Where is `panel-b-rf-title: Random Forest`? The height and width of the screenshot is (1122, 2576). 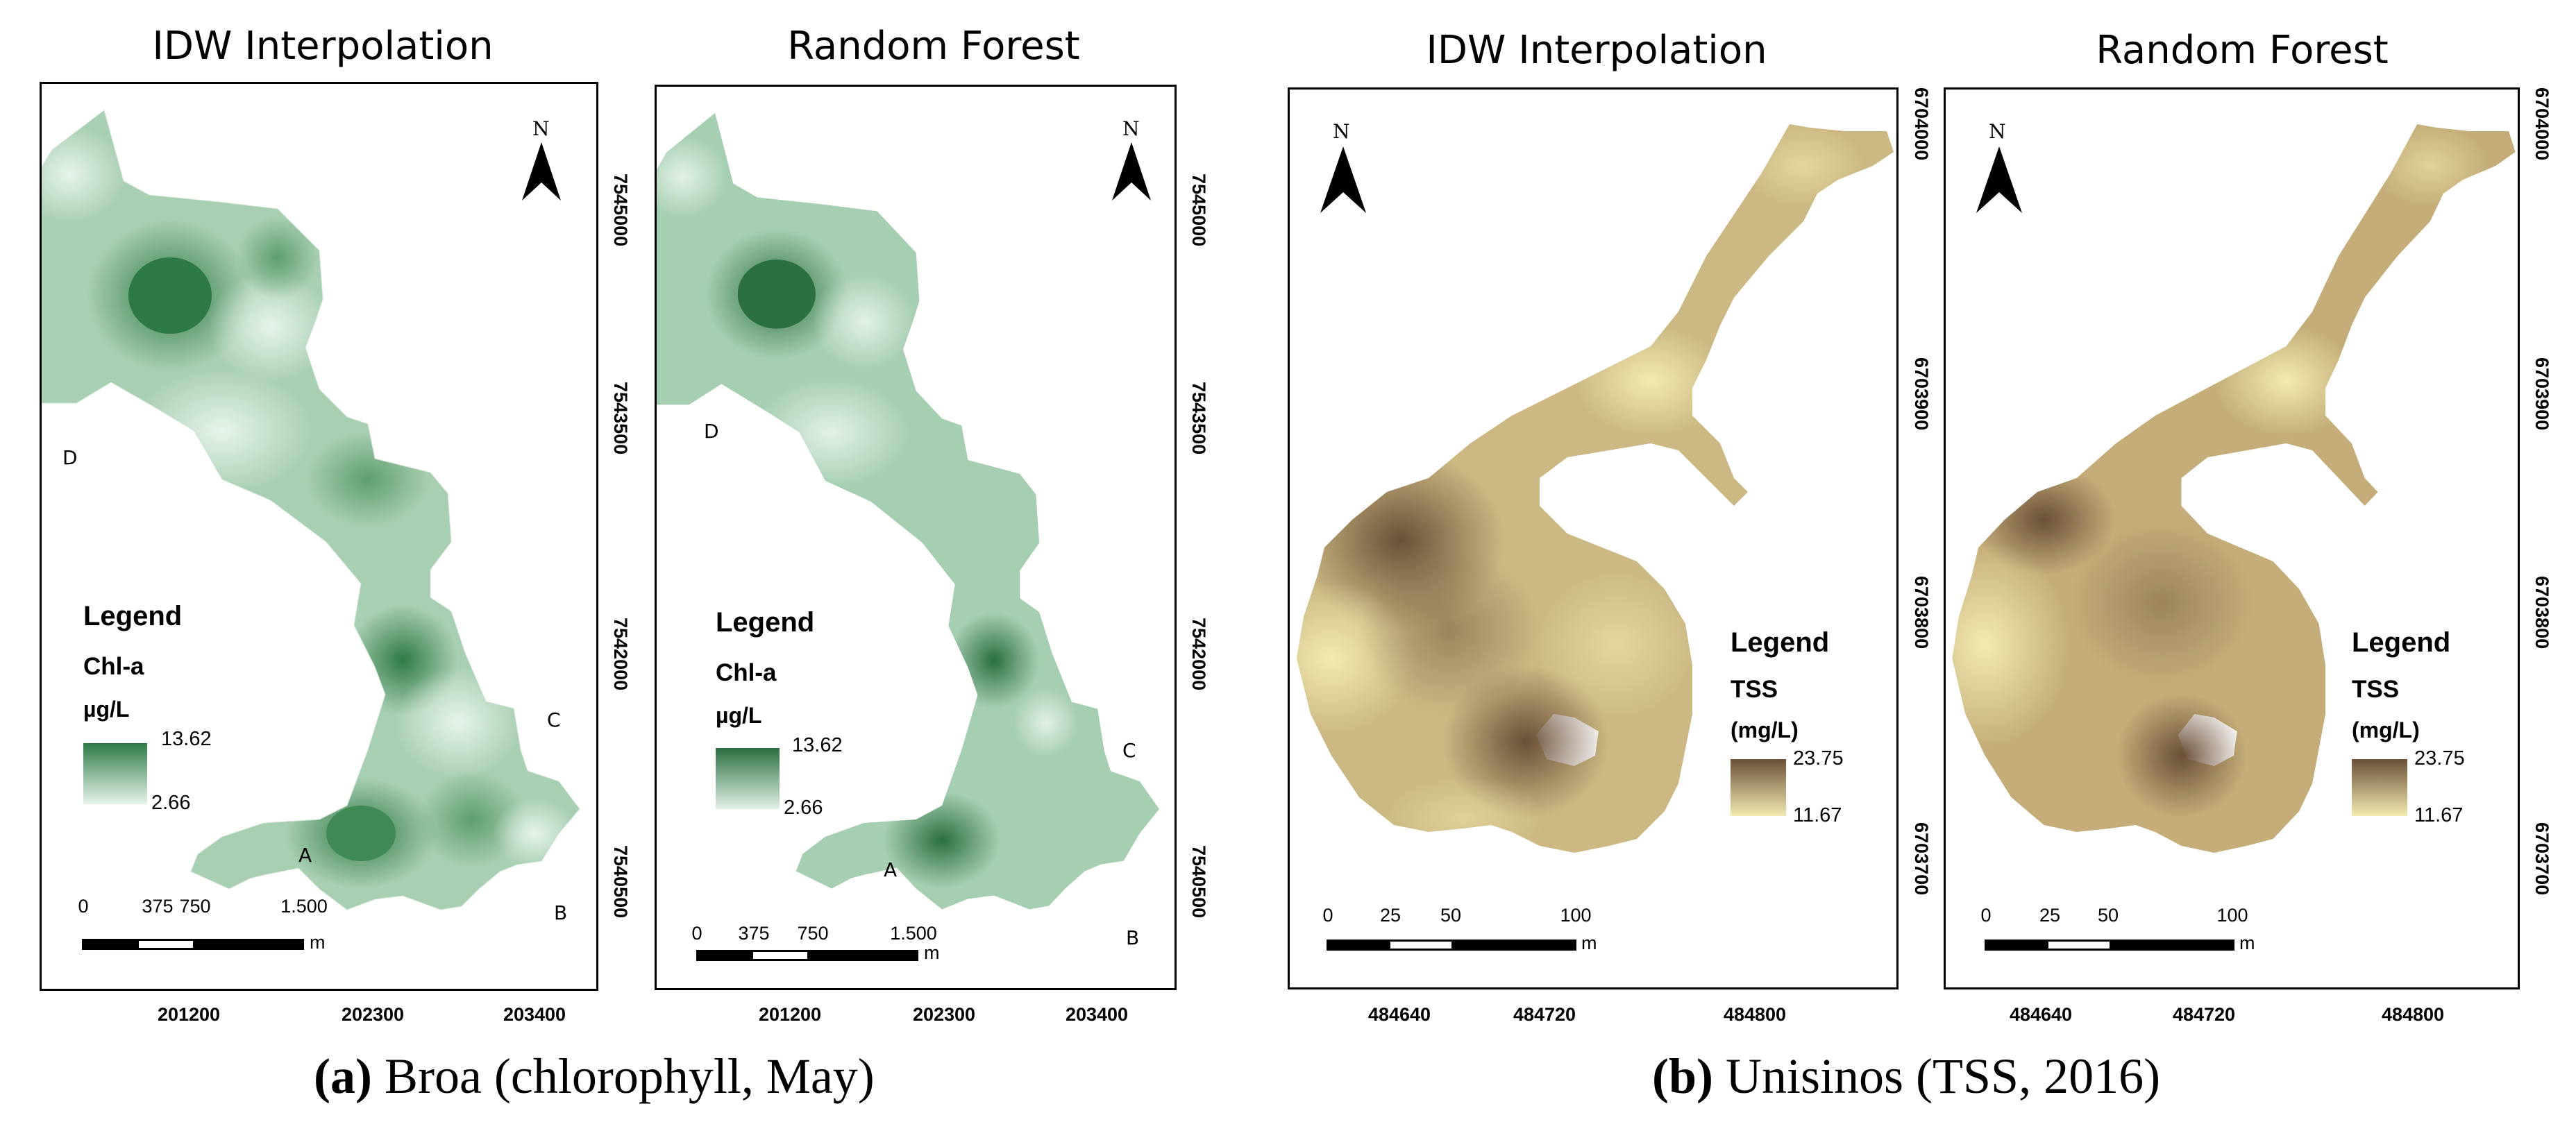 panel-b-rf-title: Random Forest is located at coordinates (2242, 50).